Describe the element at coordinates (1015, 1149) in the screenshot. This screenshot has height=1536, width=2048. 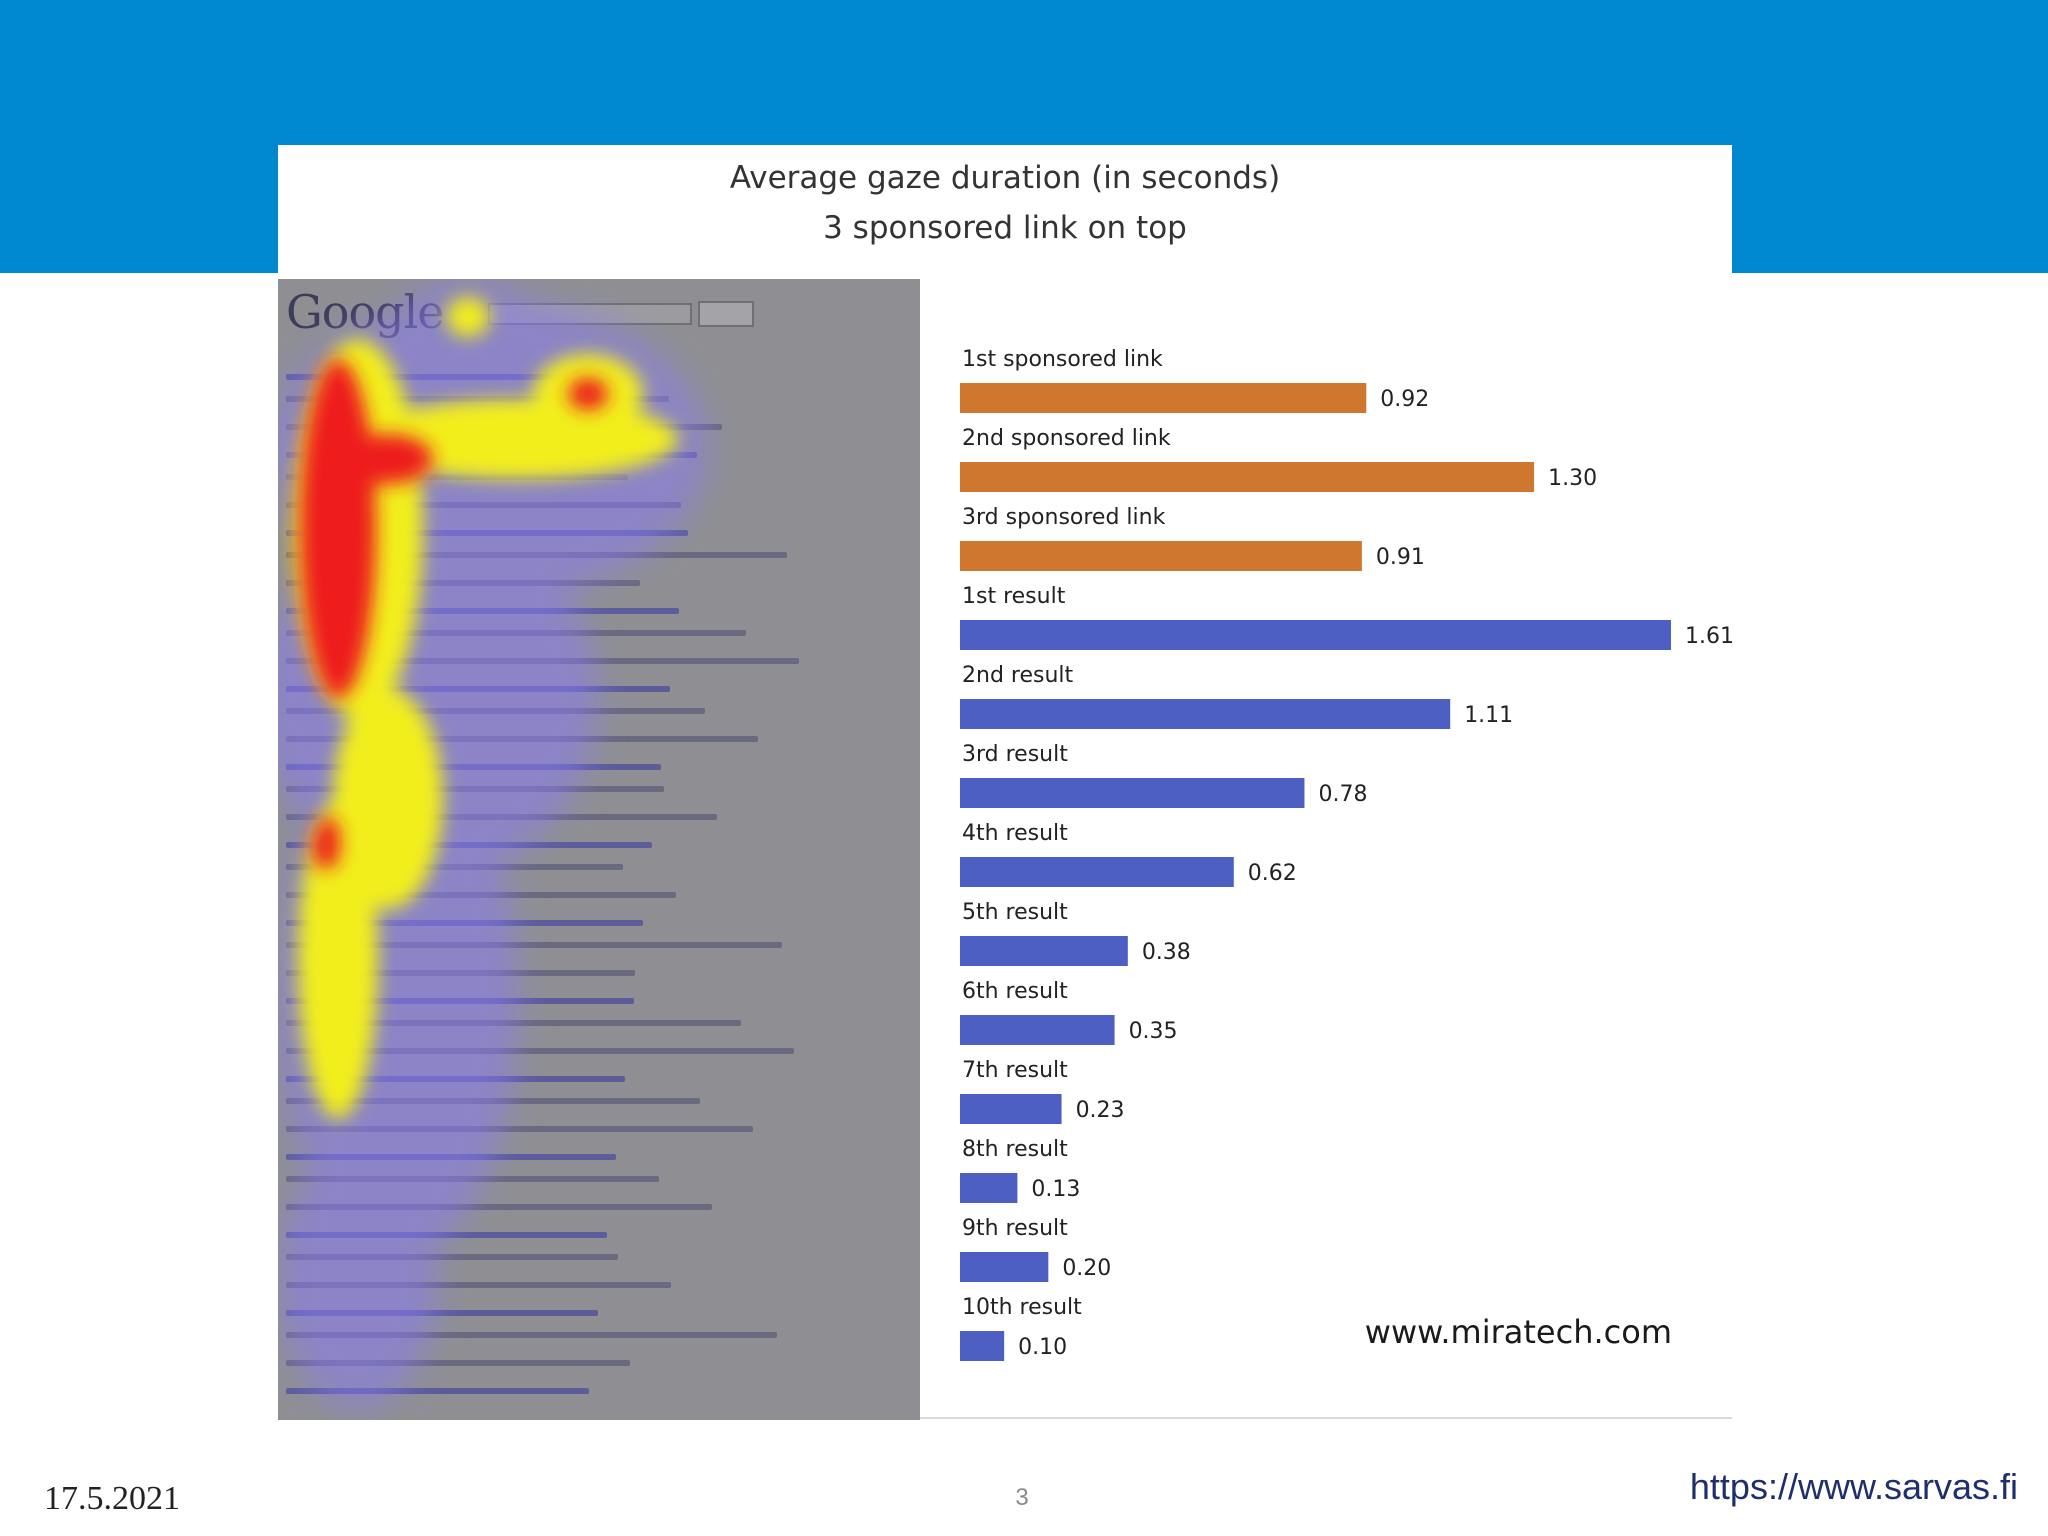
I see `category-label: 8th result` at that location.